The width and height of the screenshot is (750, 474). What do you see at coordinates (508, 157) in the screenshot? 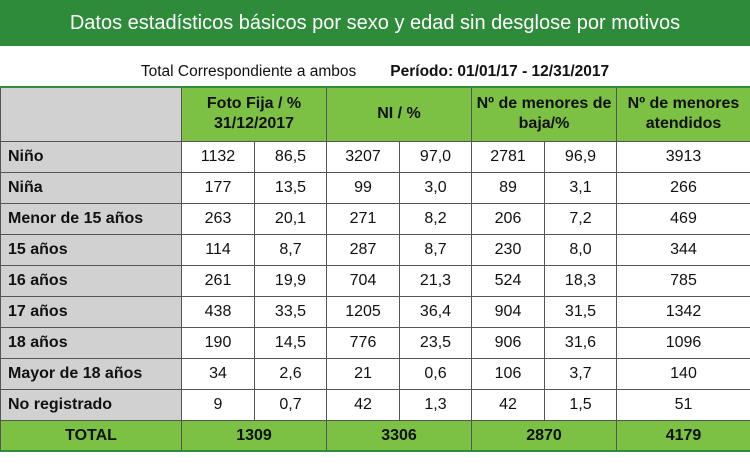
I see `cell-baja-count: 2781` at bounding box center [508, 157].